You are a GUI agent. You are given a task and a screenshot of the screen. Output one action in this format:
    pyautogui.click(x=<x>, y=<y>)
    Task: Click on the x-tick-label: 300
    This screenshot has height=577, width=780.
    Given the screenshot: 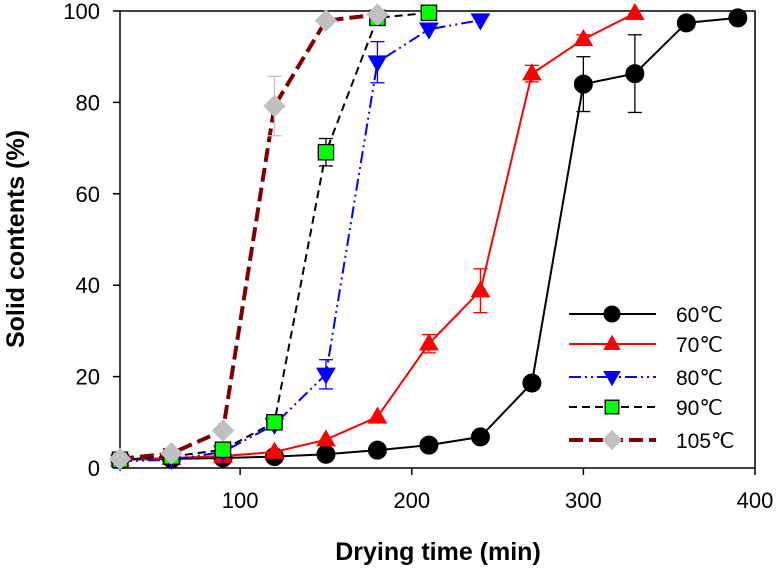 What is the action you would take?
    pyautogui.click(x=583, y=500)
    